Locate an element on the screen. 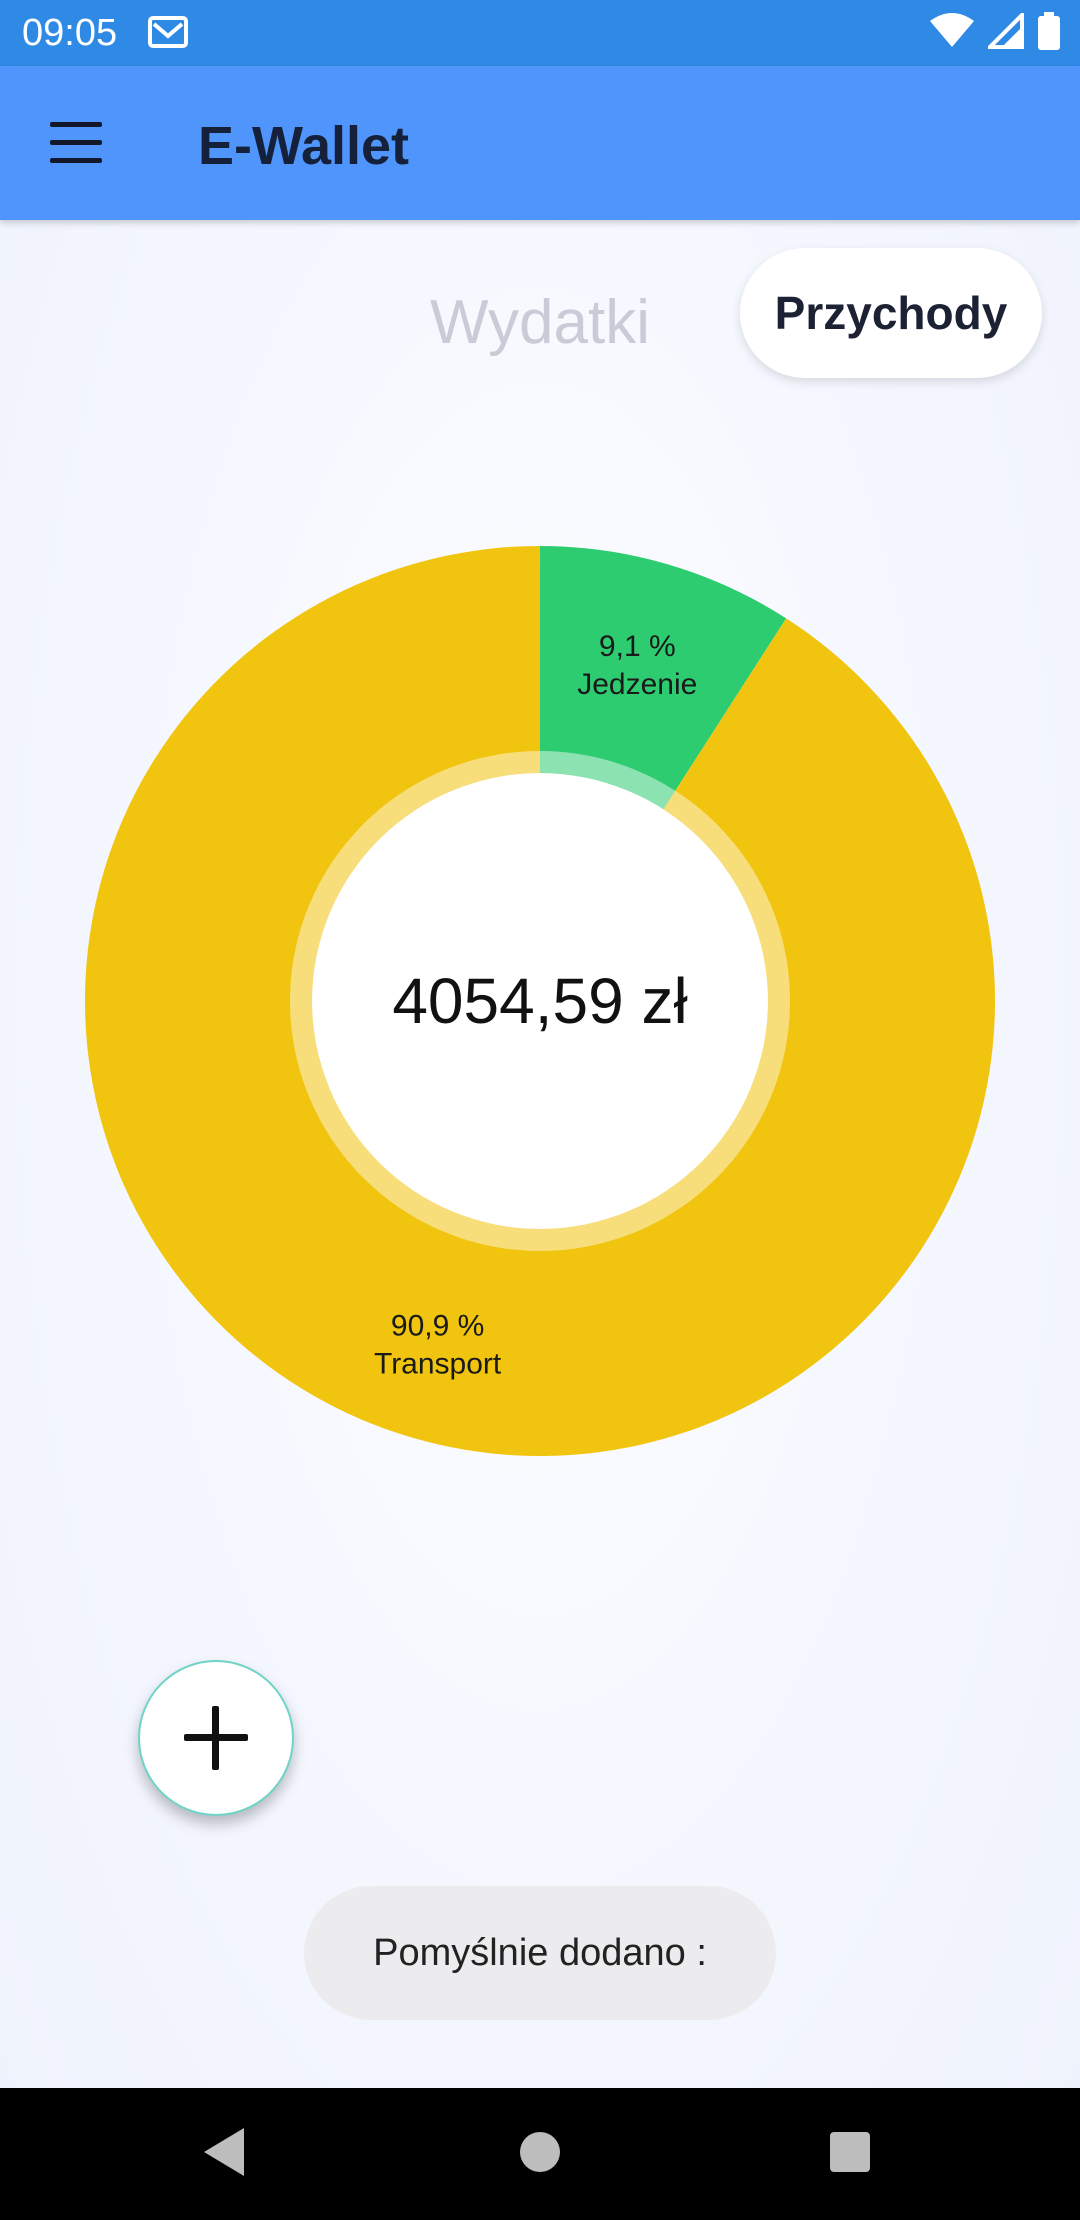 Image resolution: width=1080 pixels, height=2220 pixels. slice-label-jedzenie: Jedzenie is located at coordinates (637, 684).